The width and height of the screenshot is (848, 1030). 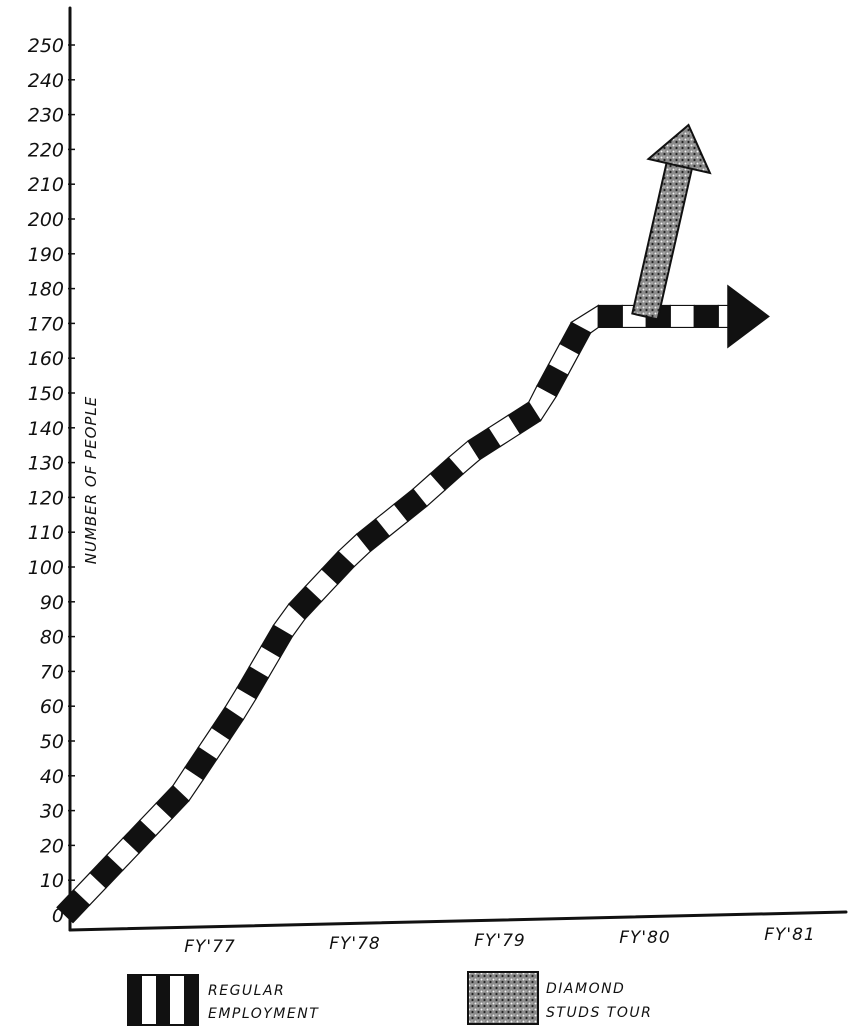 I want to click on y-tick-label: 10, so click(x=52, y=881).